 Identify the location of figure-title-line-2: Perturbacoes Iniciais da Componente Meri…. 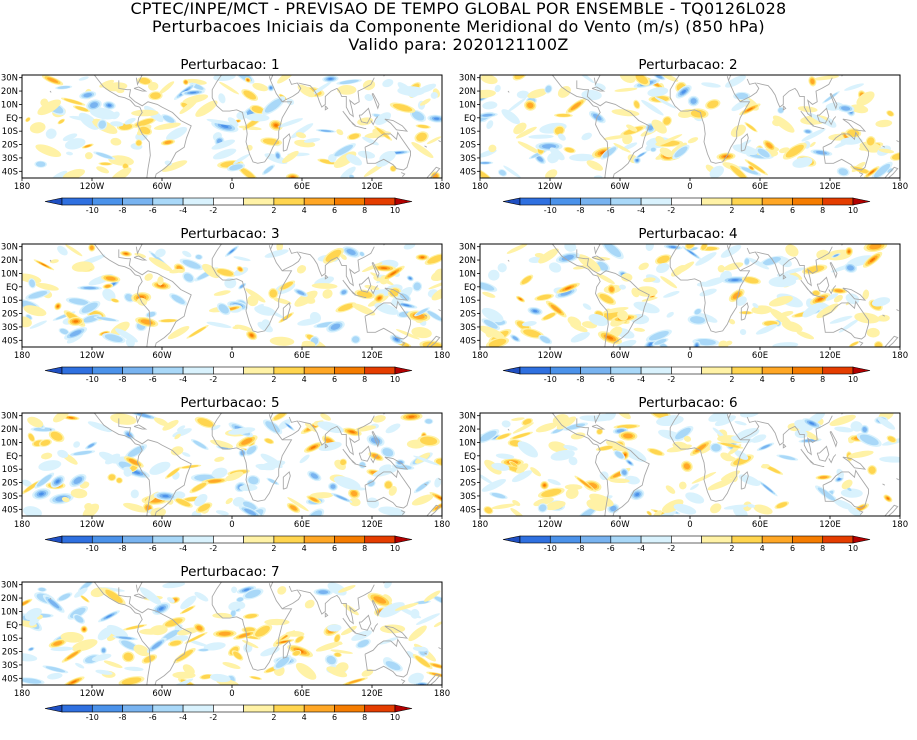
(458, 27).